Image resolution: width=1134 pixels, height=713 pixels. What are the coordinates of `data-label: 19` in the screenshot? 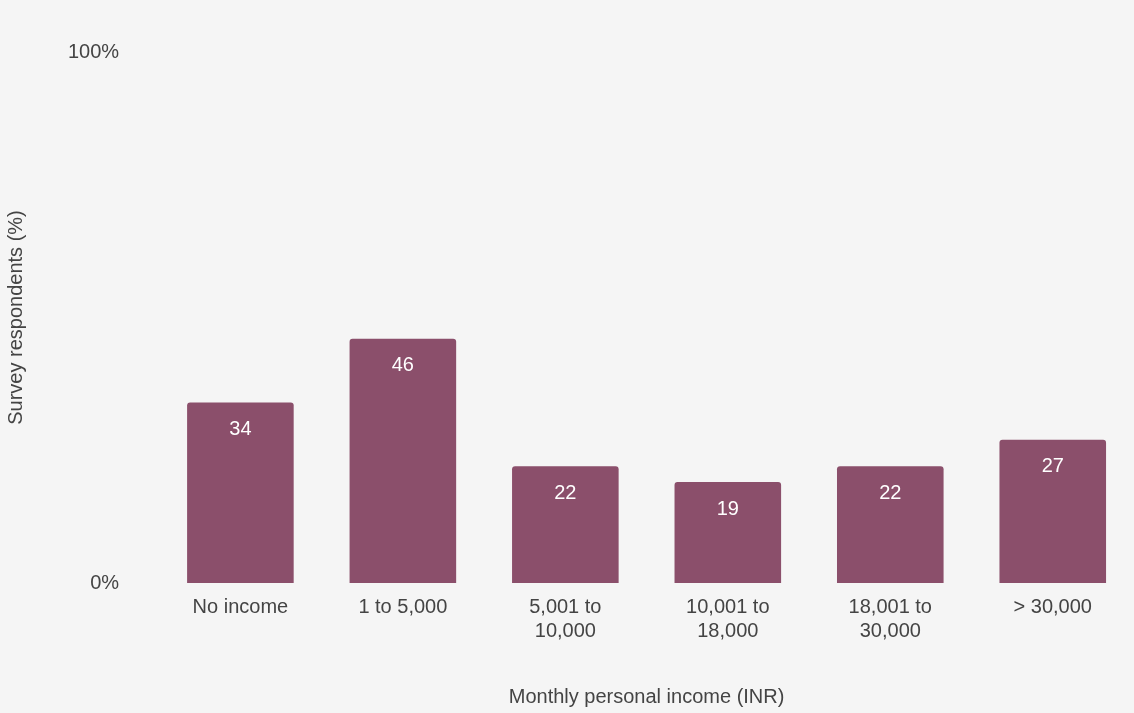 It's located at (727, 507).